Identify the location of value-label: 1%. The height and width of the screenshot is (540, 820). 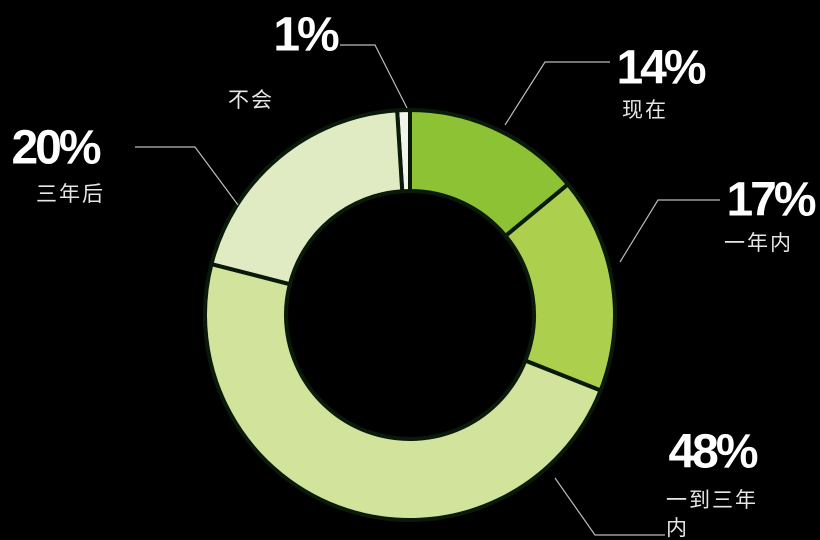
(306, 35).